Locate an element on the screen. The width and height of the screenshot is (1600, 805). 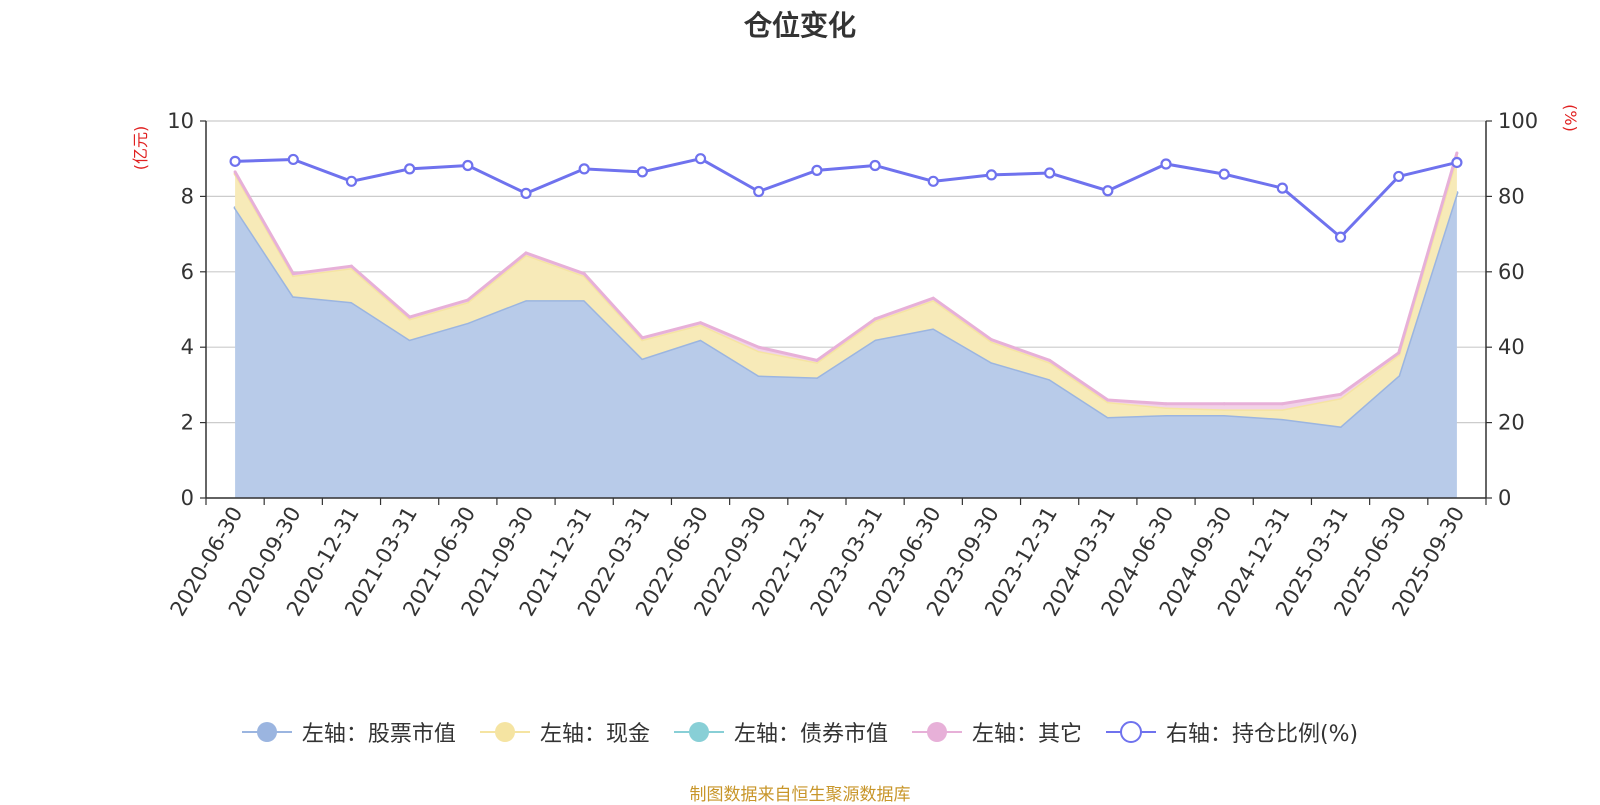
legend-bond-icon is located at coordinates (698, 732).